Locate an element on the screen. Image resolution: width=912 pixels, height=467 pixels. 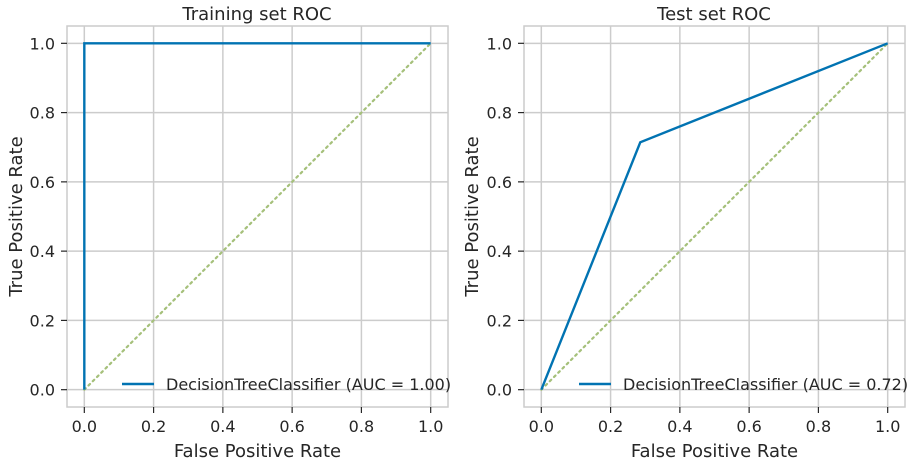
chart-title: Training set ROC is located at coordinates (256, 14).